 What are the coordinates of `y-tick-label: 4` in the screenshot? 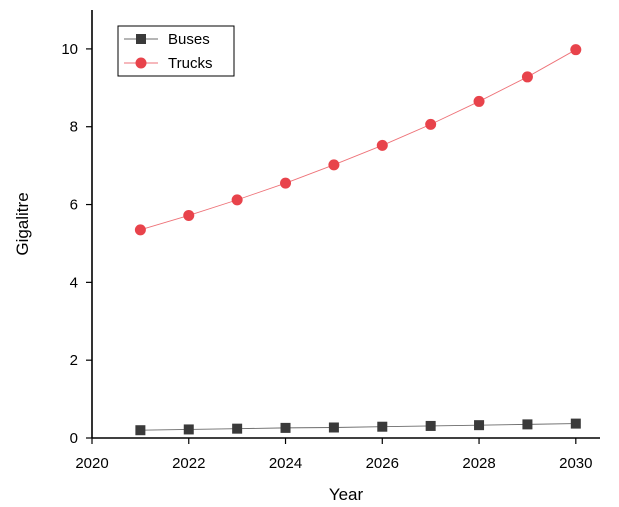 It's located at (74, 282).